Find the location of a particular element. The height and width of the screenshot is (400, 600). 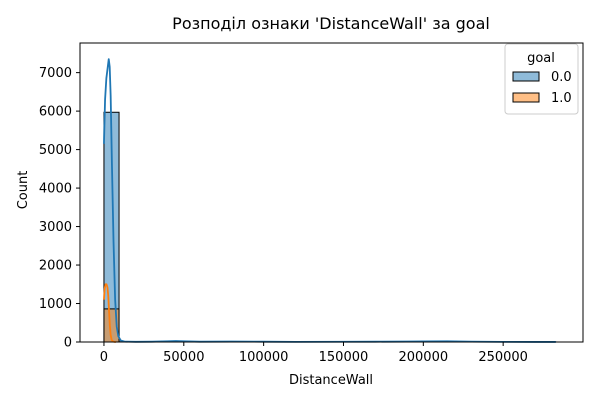

legend-entry-1: 1.0 is located at coordinates (561, 98).